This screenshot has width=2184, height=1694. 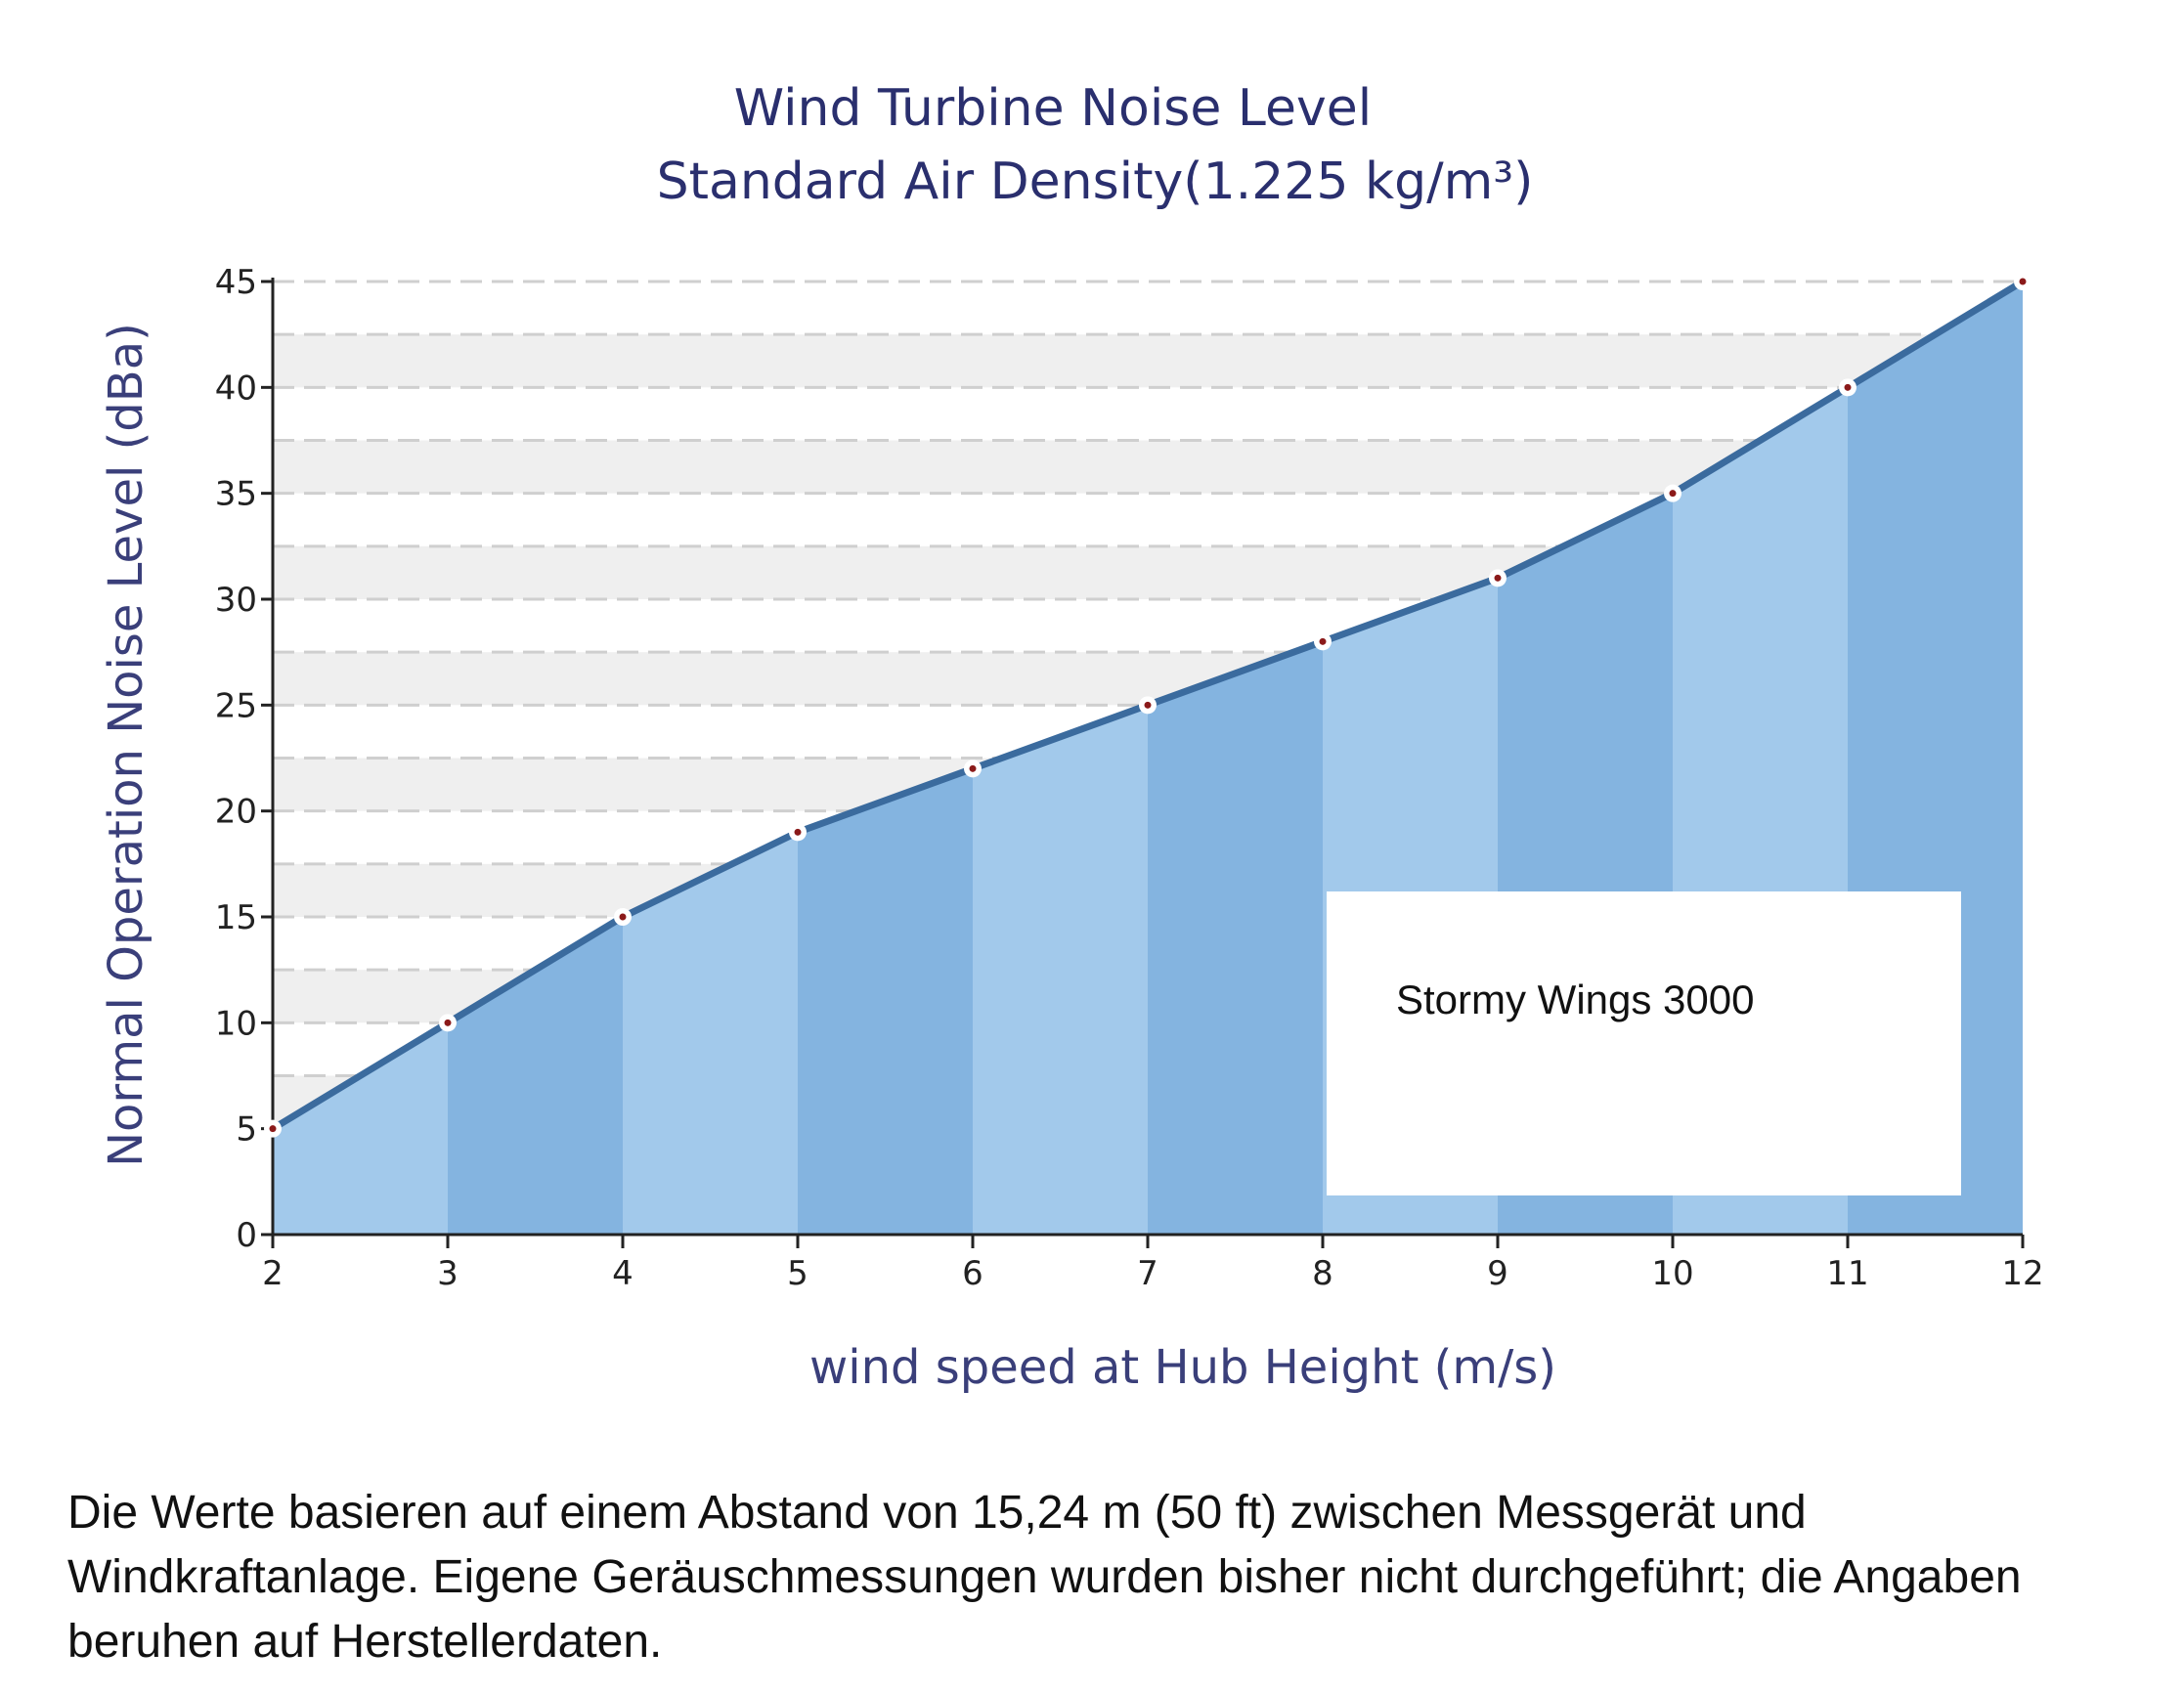 What do you see at coordinates (273, 1273) in the screenshot?
I see `x-tick-label: 2` at bounding box center [273, 1273].